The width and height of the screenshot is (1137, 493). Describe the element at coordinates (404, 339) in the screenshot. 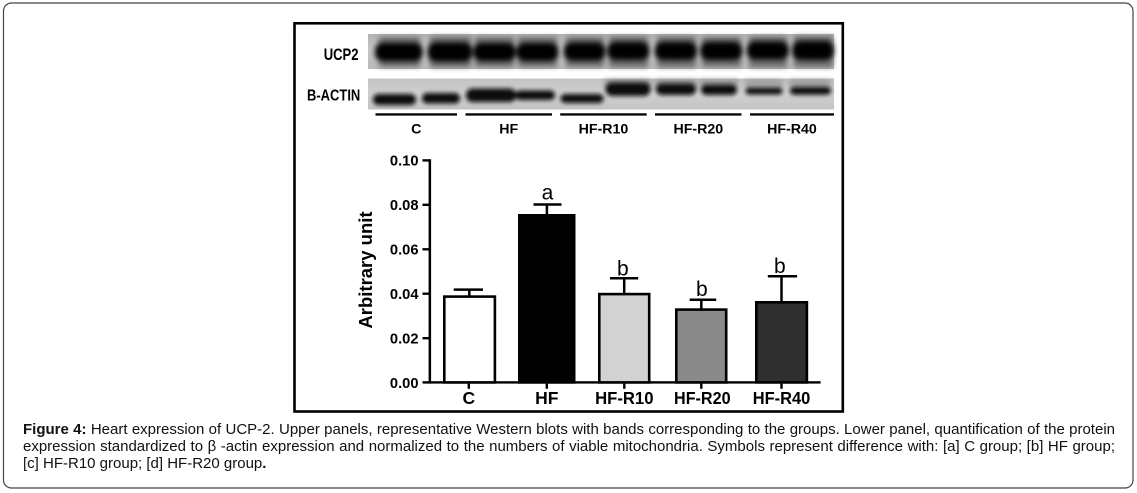

I see `svg-text: 0.02` at that location.